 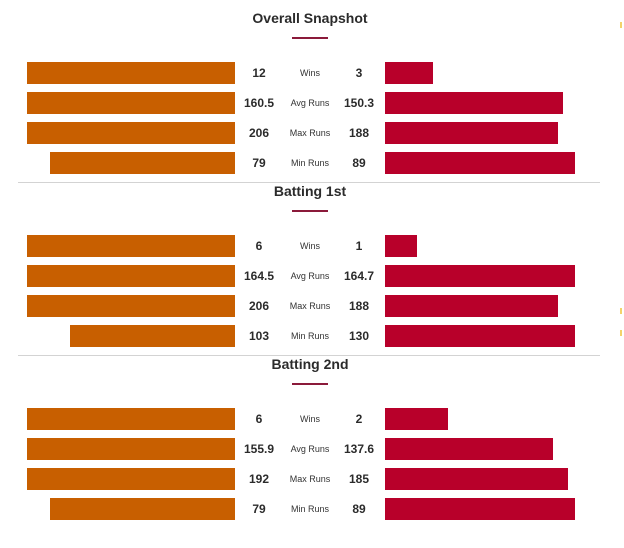 I want to click on value-right-wins: 3, so click(x=359, y=73).